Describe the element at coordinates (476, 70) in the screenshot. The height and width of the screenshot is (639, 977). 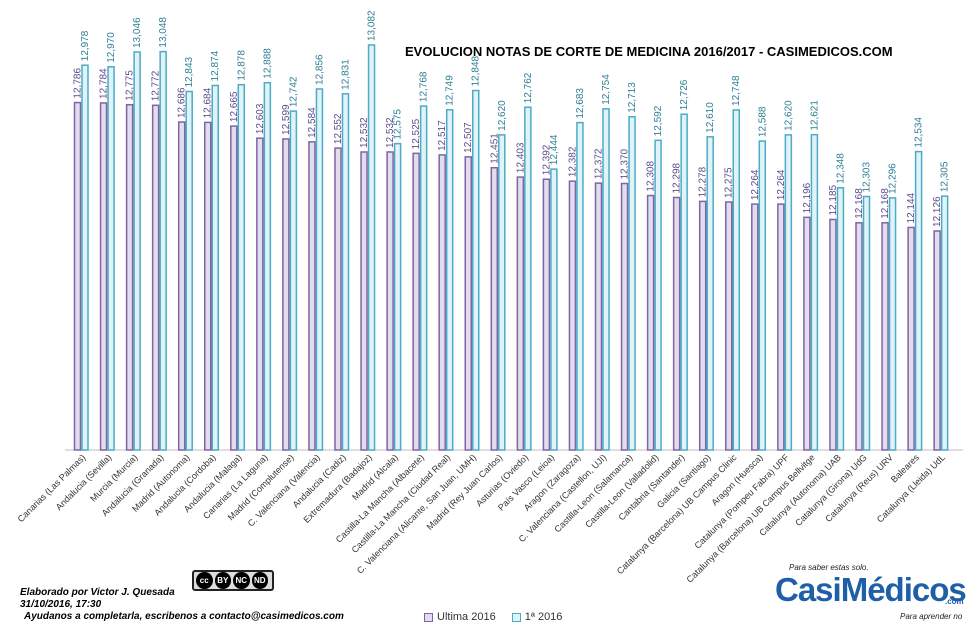
I see `data-label-primera-15: 12,848` at that location.